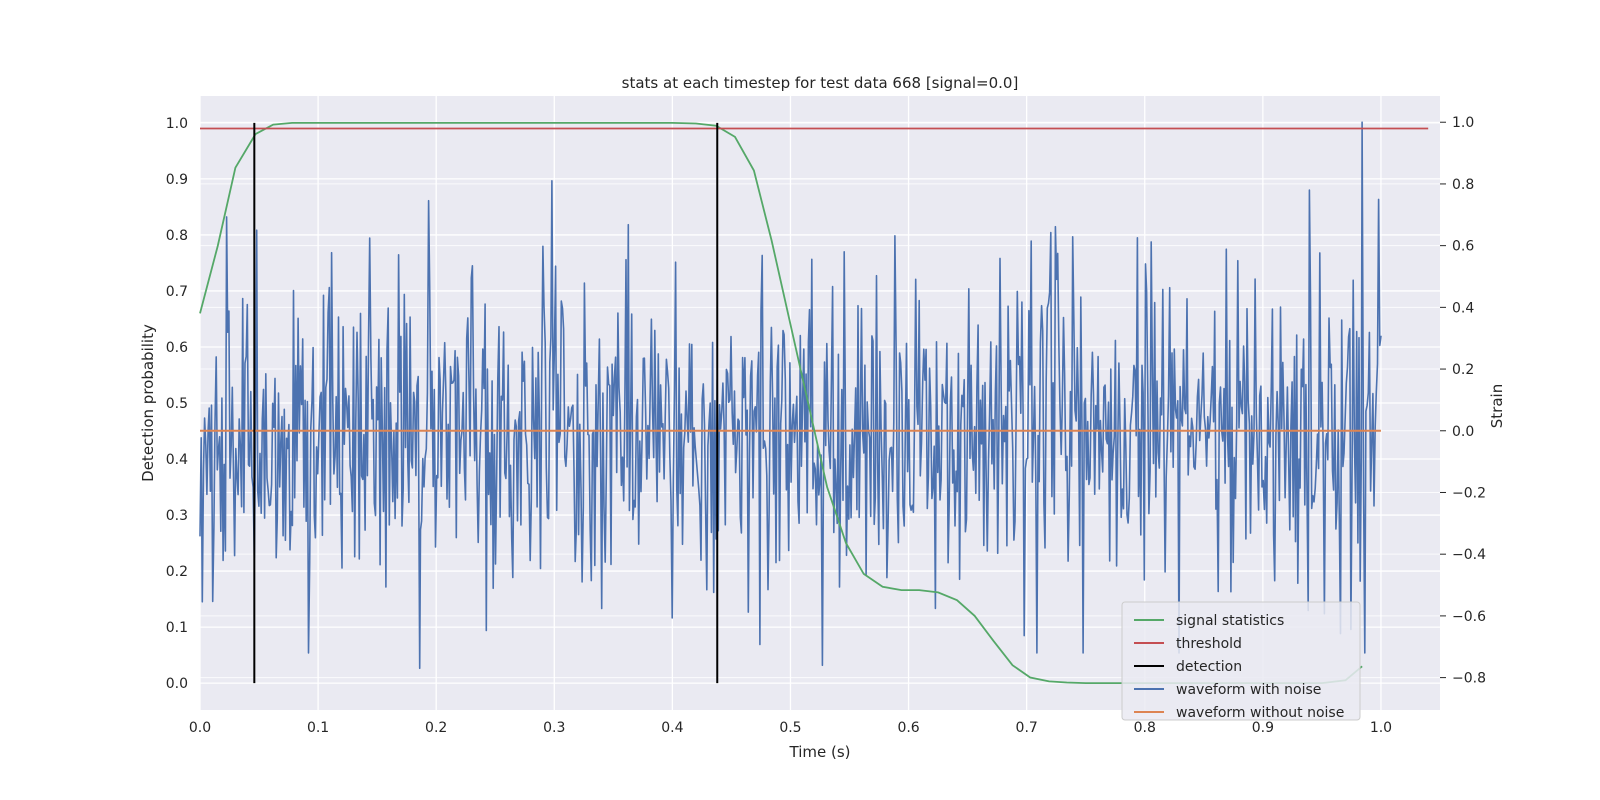 The width and height of the screenshot is (1600, 800). What do you see at coordinates (1469, 493) in the screenshot?
I see `y-tick-label-right: −0.2` at bounding box center [1469, 493].